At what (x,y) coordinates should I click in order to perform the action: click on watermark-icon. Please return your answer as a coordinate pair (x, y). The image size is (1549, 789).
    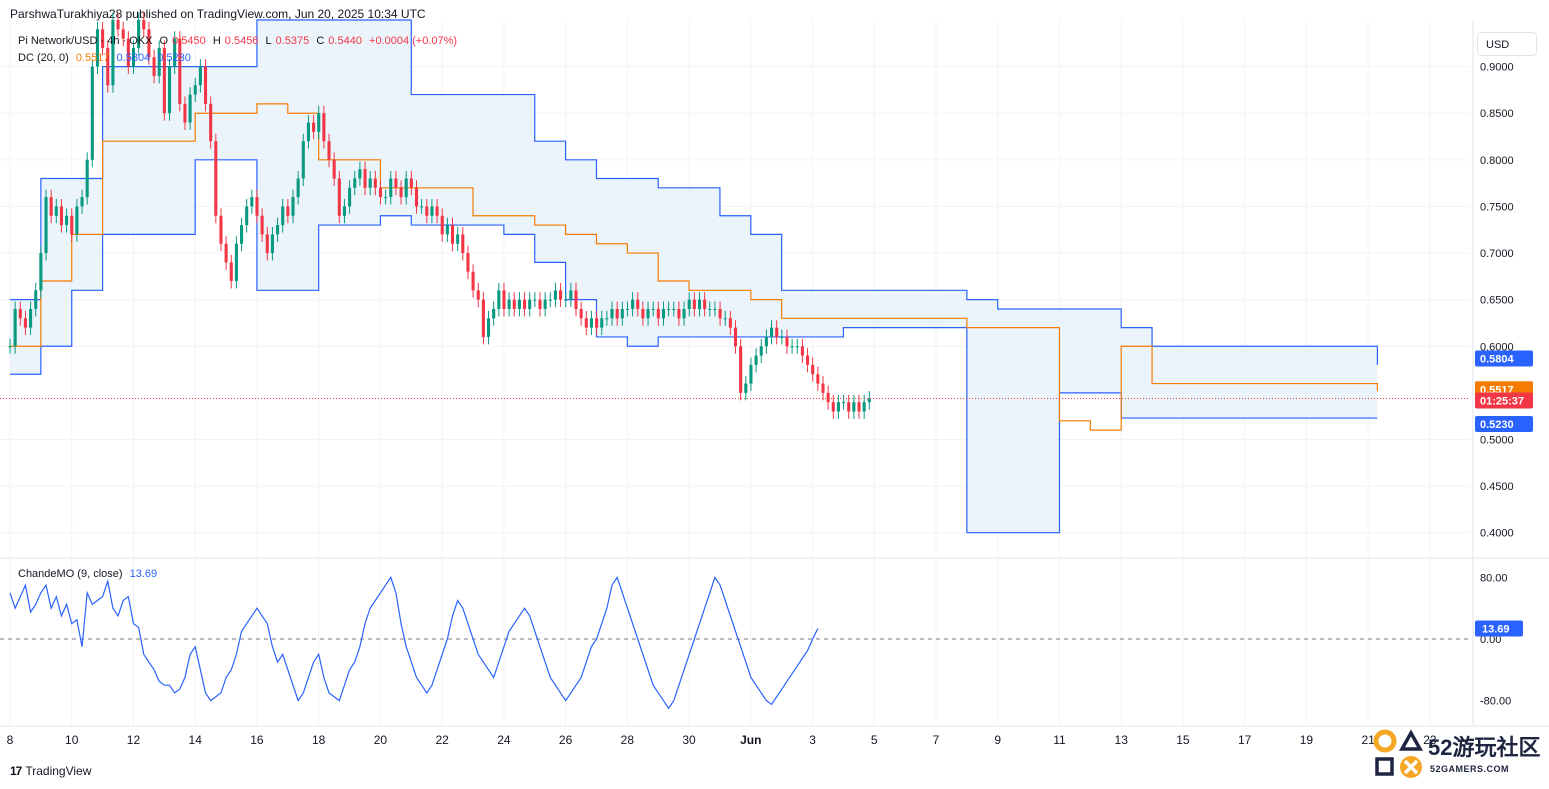
    Looking at the image, I should click on (1398, 753).